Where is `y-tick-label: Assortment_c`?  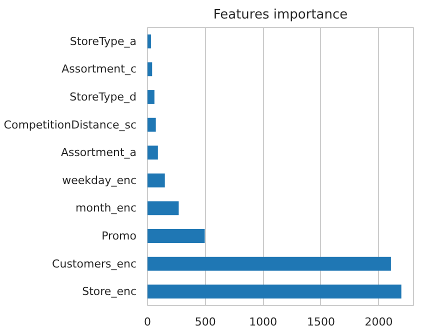 y-tick-label: Assortment_c is located at coordinates (99, 69).